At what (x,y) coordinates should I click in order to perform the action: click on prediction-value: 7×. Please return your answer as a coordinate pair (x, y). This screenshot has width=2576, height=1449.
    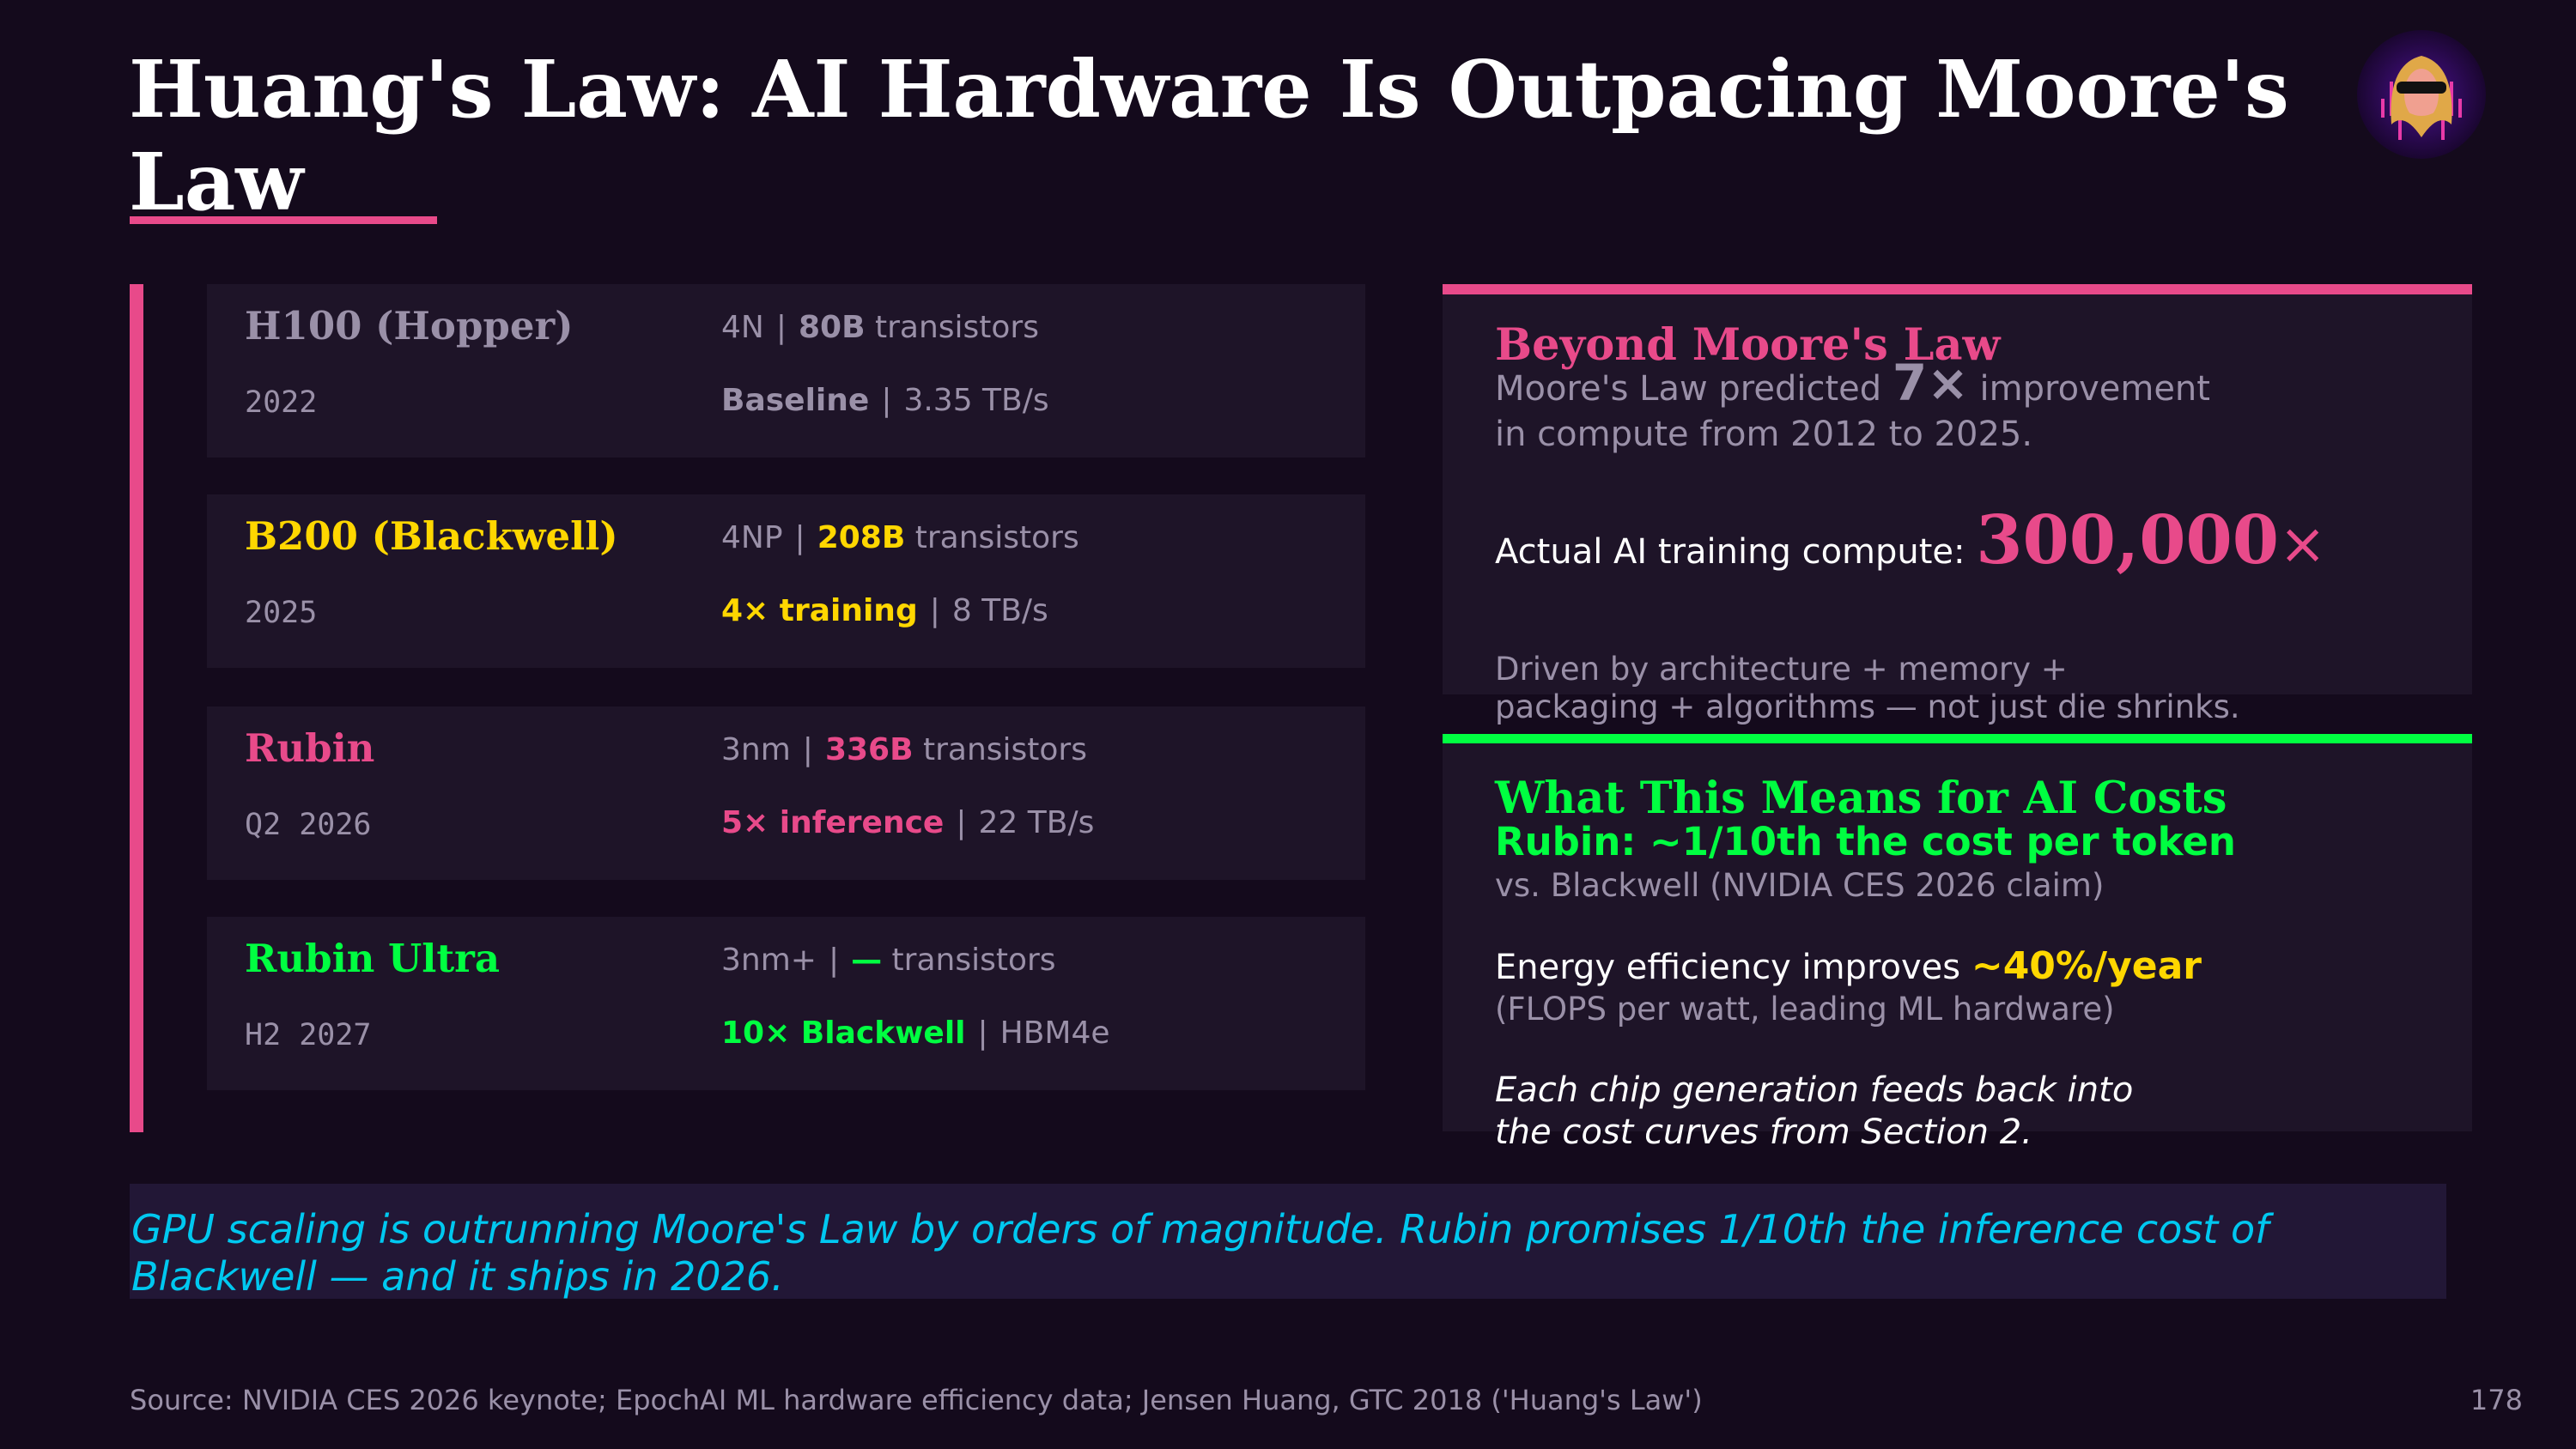
    Looking at the image, I should click on (1931, 383).